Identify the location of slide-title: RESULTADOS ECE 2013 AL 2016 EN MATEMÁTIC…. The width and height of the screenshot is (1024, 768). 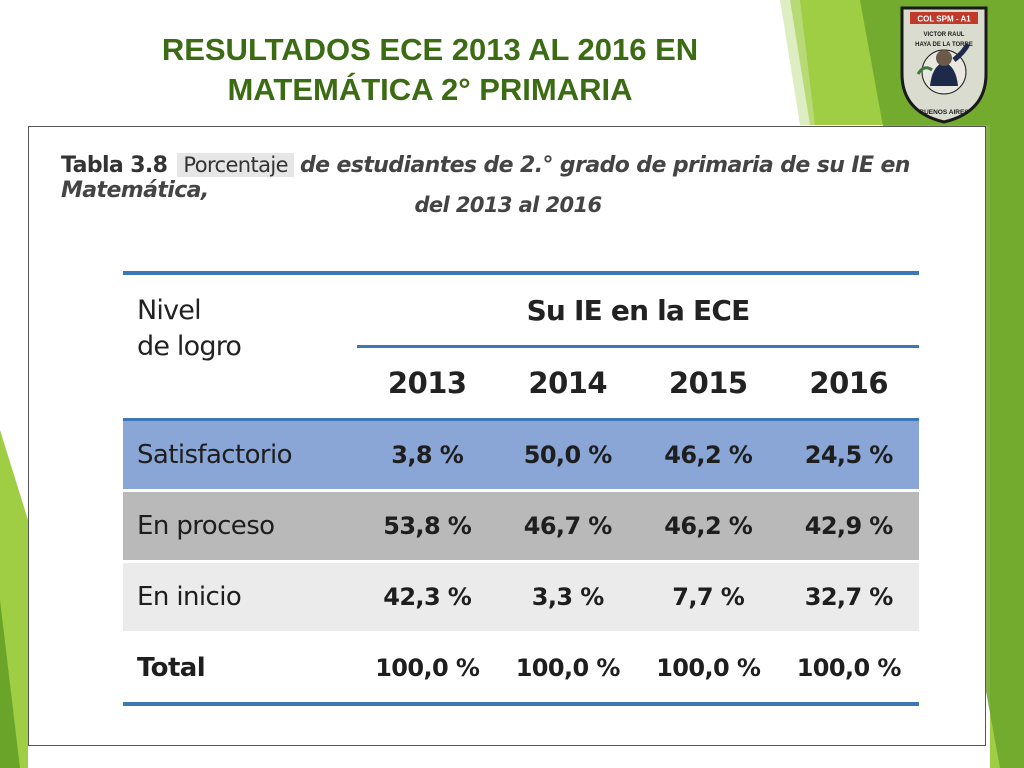
(430, 70).